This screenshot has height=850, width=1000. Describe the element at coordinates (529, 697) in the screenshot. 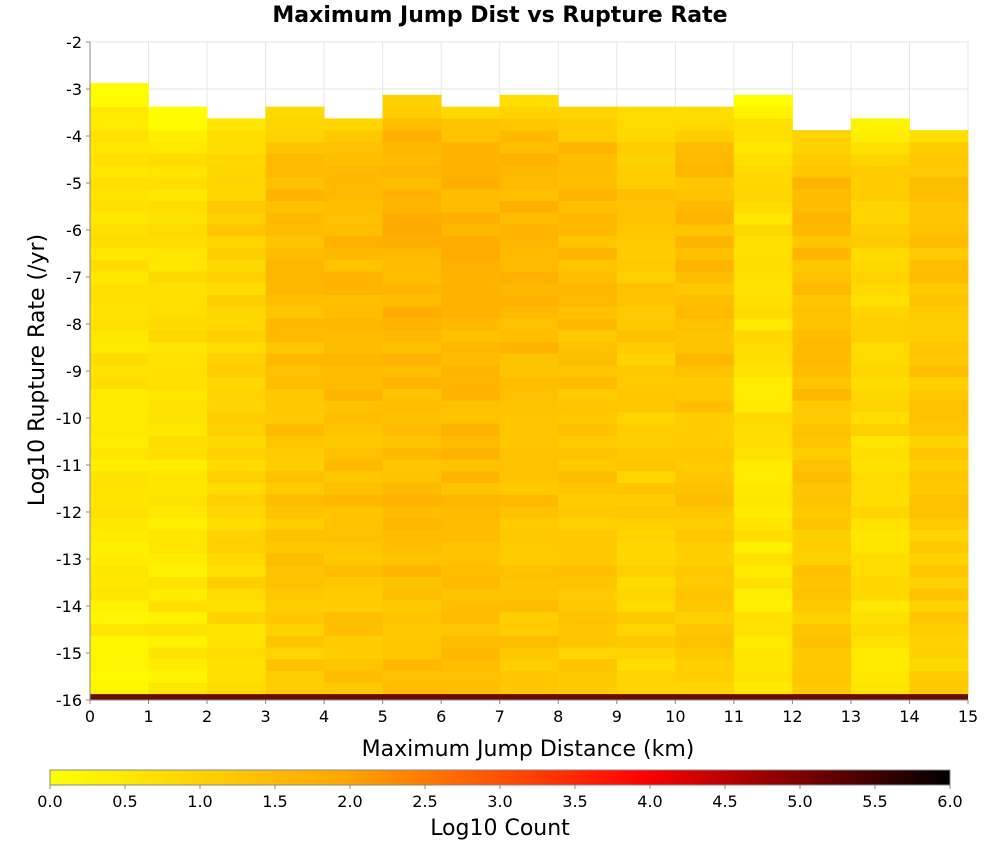

I see `bottom-row-cell` at that location.